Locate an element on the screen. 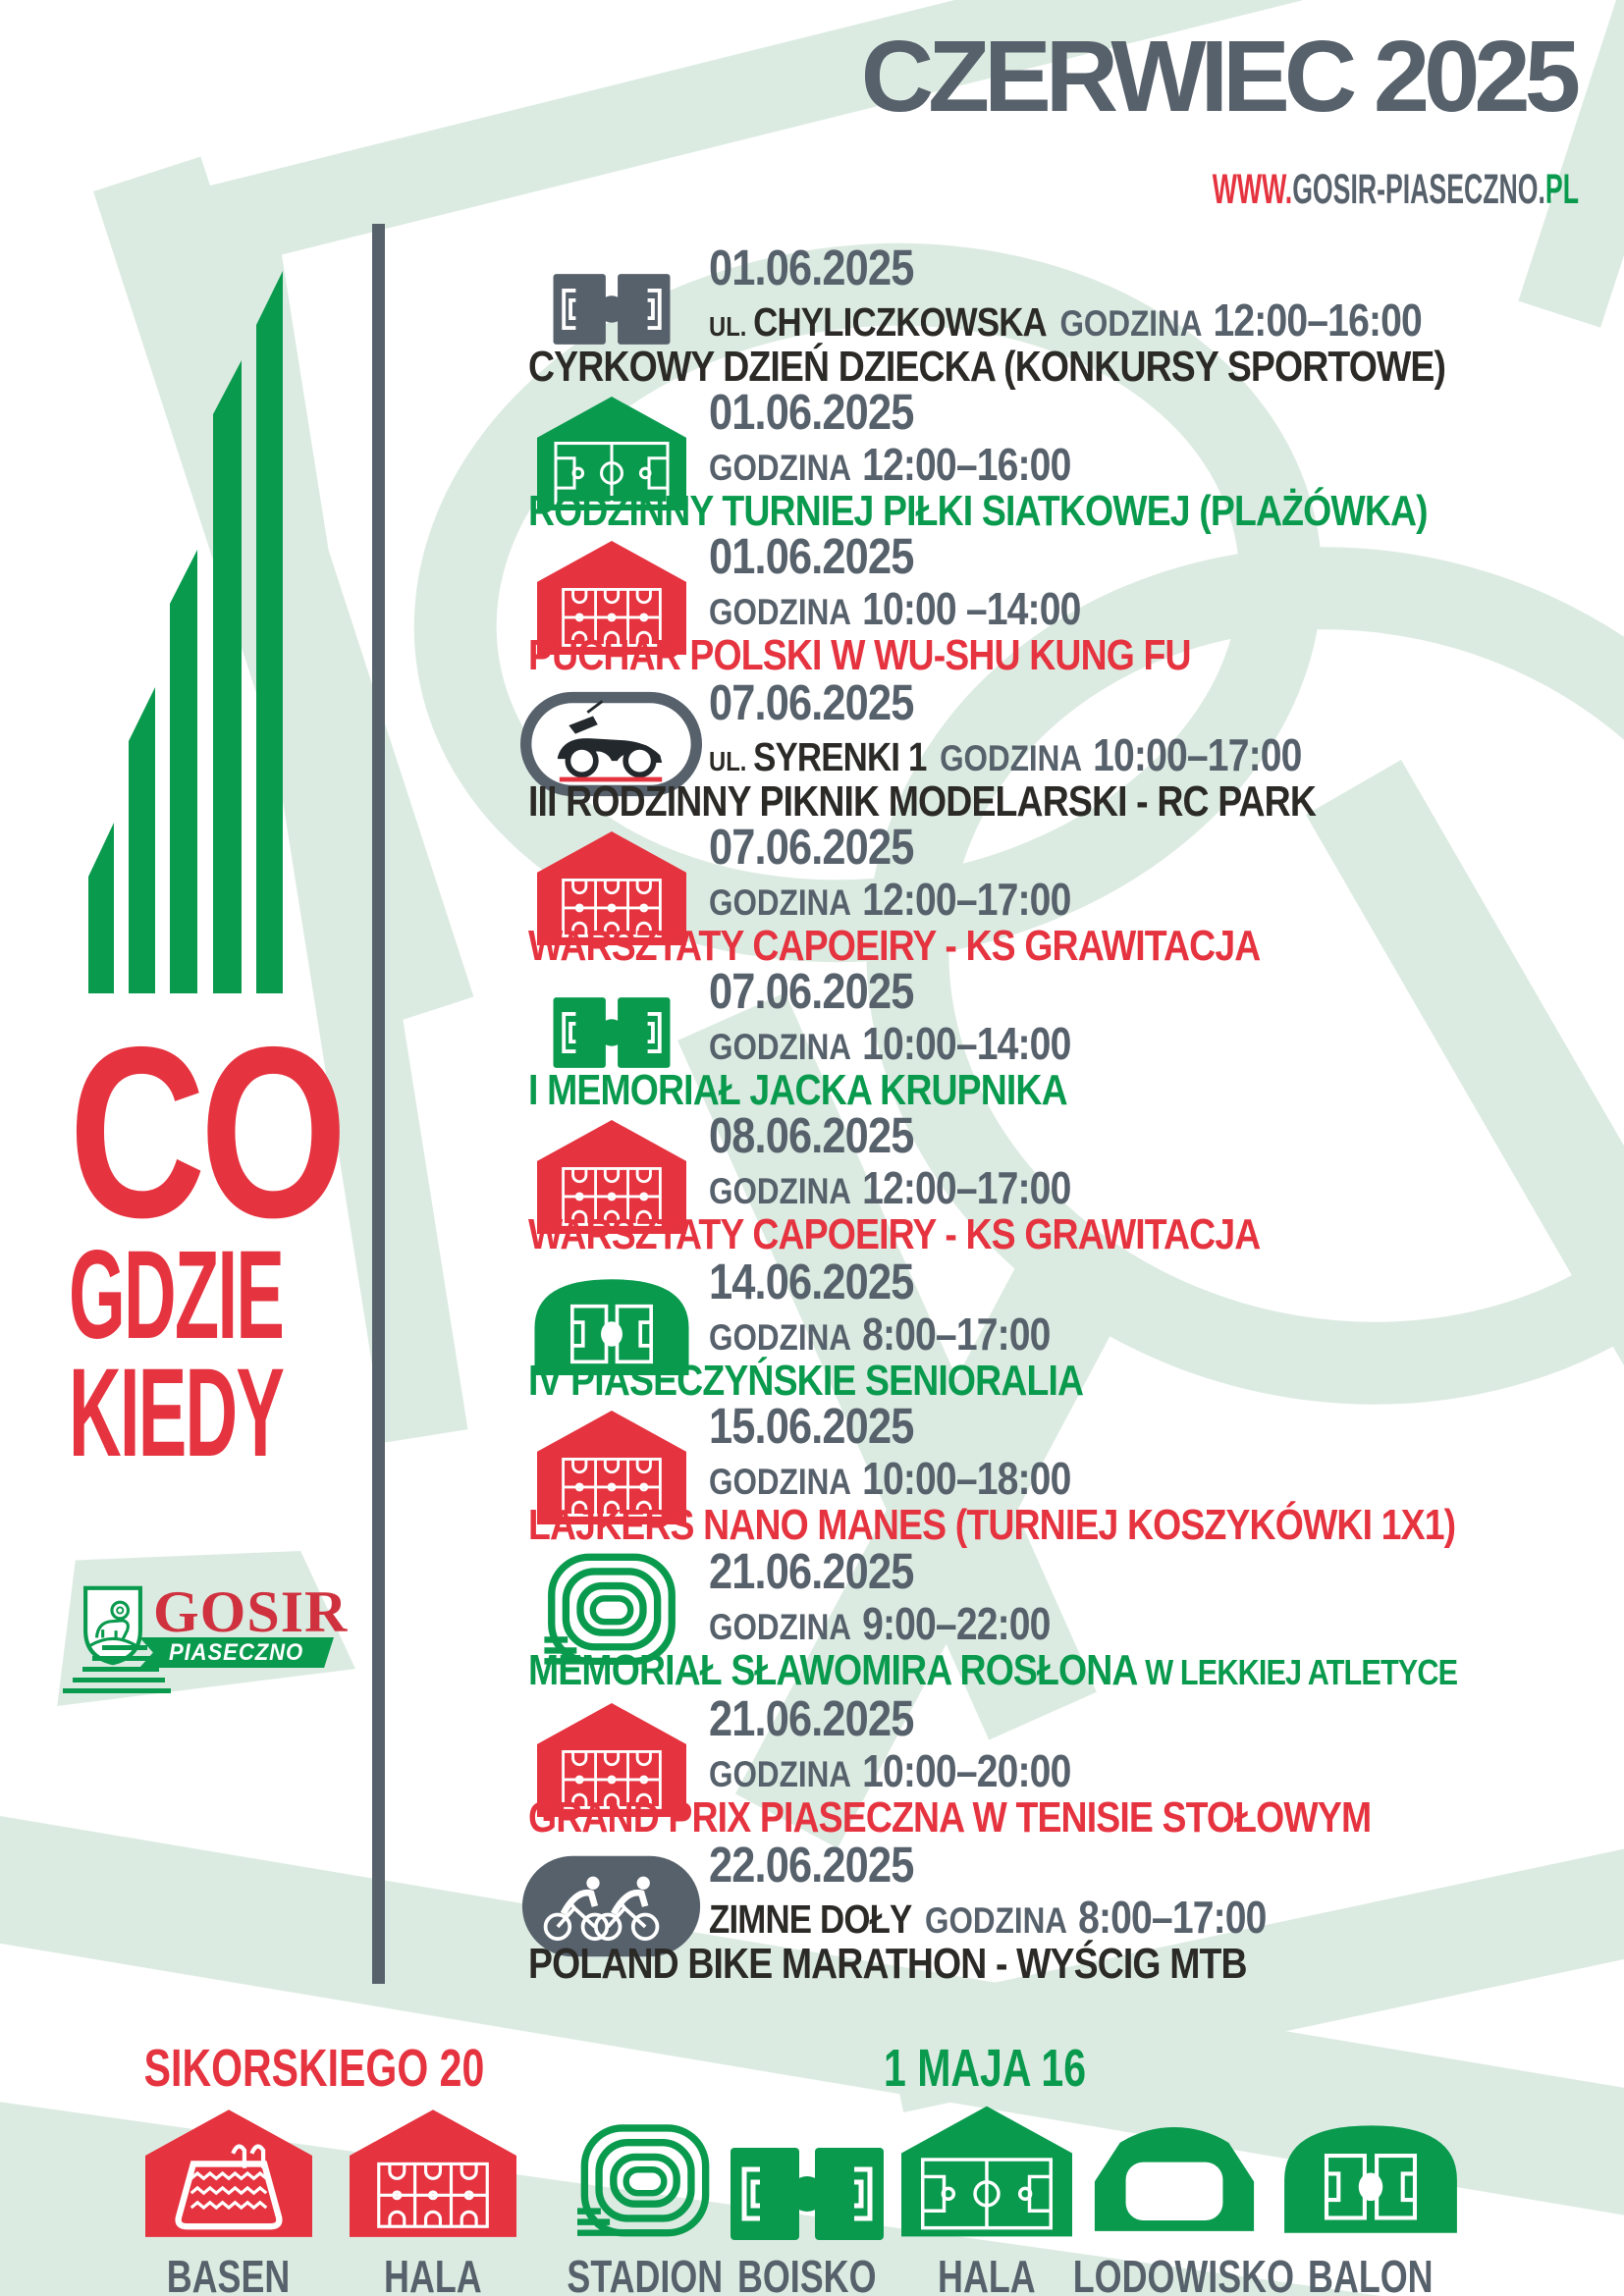 The height and width of the screenshot is (2296, 1624). event-details: GODZINA 10:00–18:00 is located at coordinates (890, 1478).